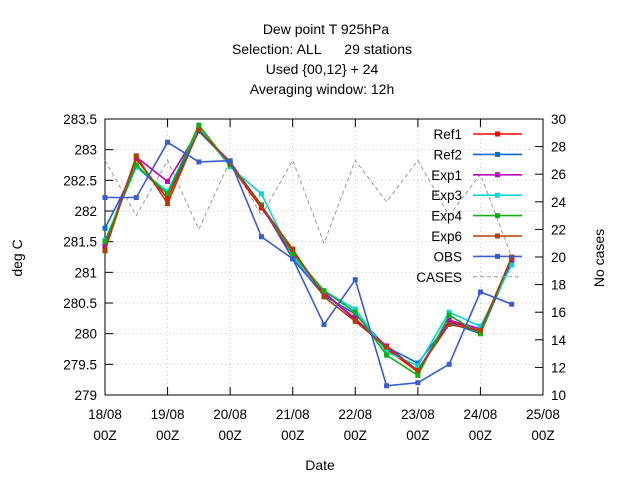 This screenshot has height=480, width=640. I want to click on legend: Ref1 Ref2 Exp1 Exp3 Exp4 Exp6 OBS CASES, so click(469, 206).